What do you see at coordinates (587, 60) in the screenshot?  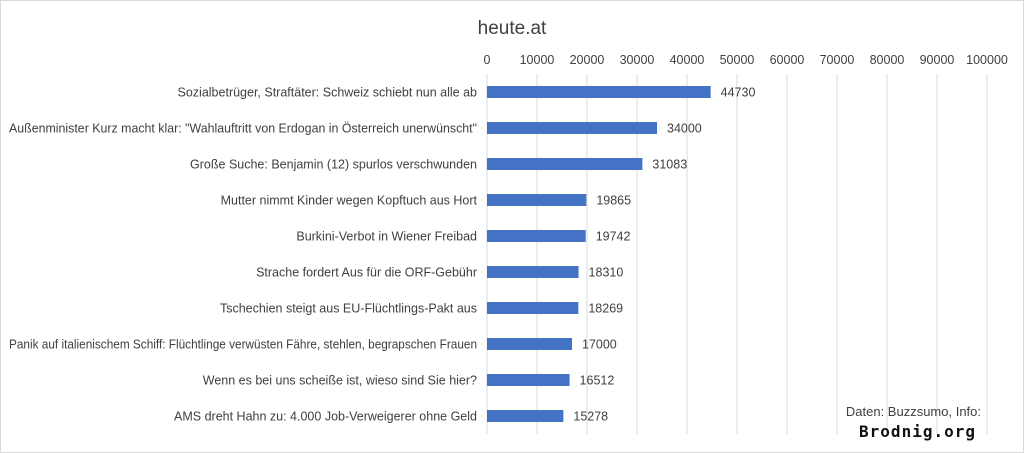 I see `x-tick-label: 20000` at bounding box center [587, 60].